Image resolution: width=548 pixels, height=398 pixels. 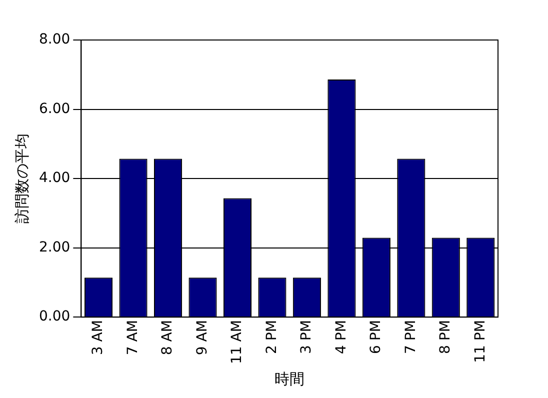 What do you see at coordinates (54, 108) in the screenshot?
I see `y-tick-label: 6.00` at bounding box center [54, 108].